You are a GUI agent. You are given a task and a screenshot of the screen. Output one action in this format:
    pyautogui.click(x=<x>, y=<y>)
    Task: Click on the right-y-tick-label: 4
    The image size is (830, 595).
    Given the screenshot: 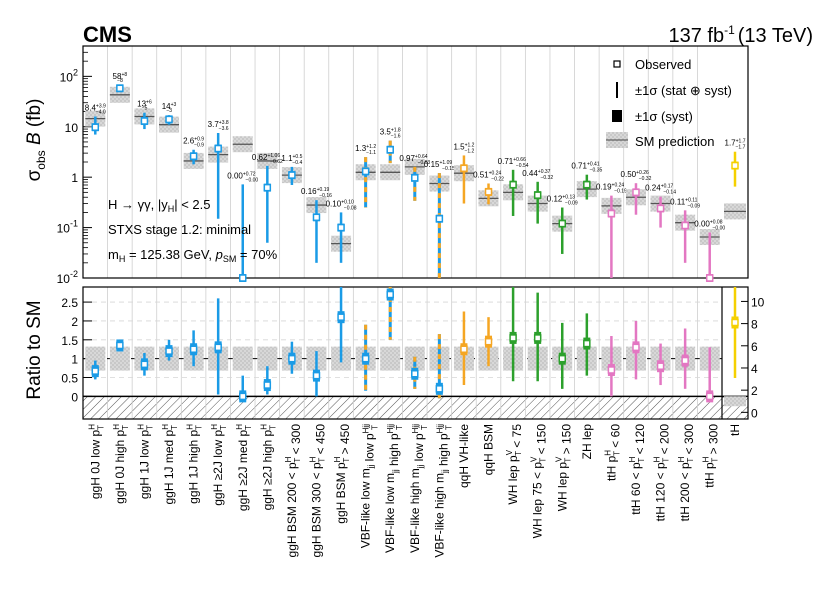 What is the action you would take?
    pyautogui.click(x=754, y=369)
    